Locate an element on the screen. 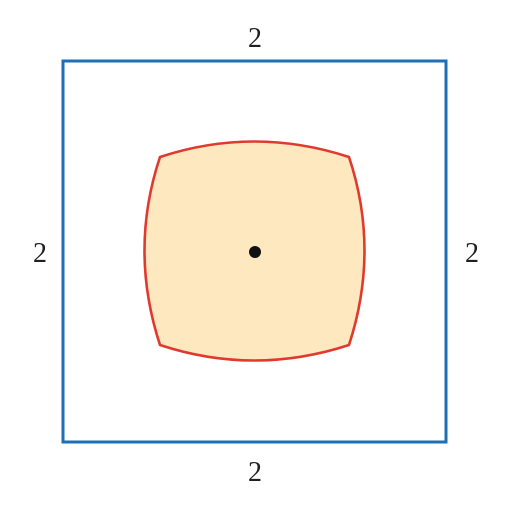  right-side-label: 2 is located at coordinates (472, 253).